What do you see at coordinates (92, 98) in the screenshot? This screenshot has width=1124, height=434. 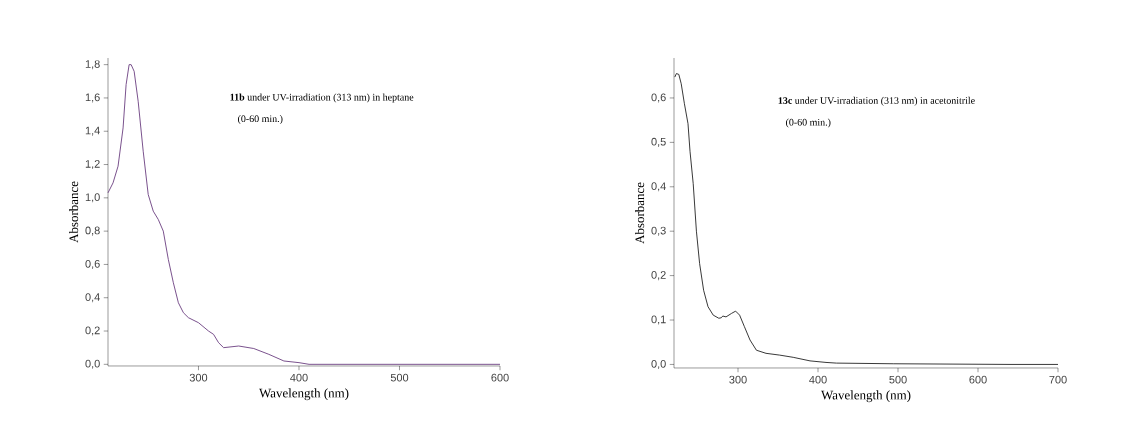 I see `y-tick-label: 1,6` at bounding box center [92, 98].